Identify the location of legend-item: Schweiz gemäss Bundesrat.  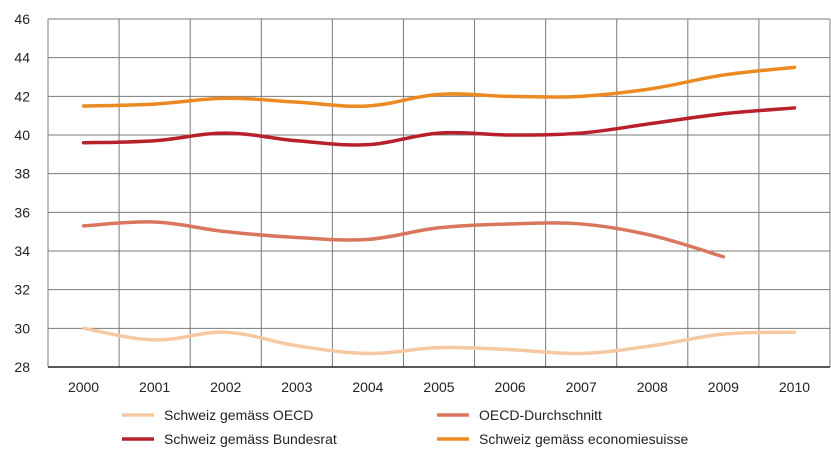
(229, 439).